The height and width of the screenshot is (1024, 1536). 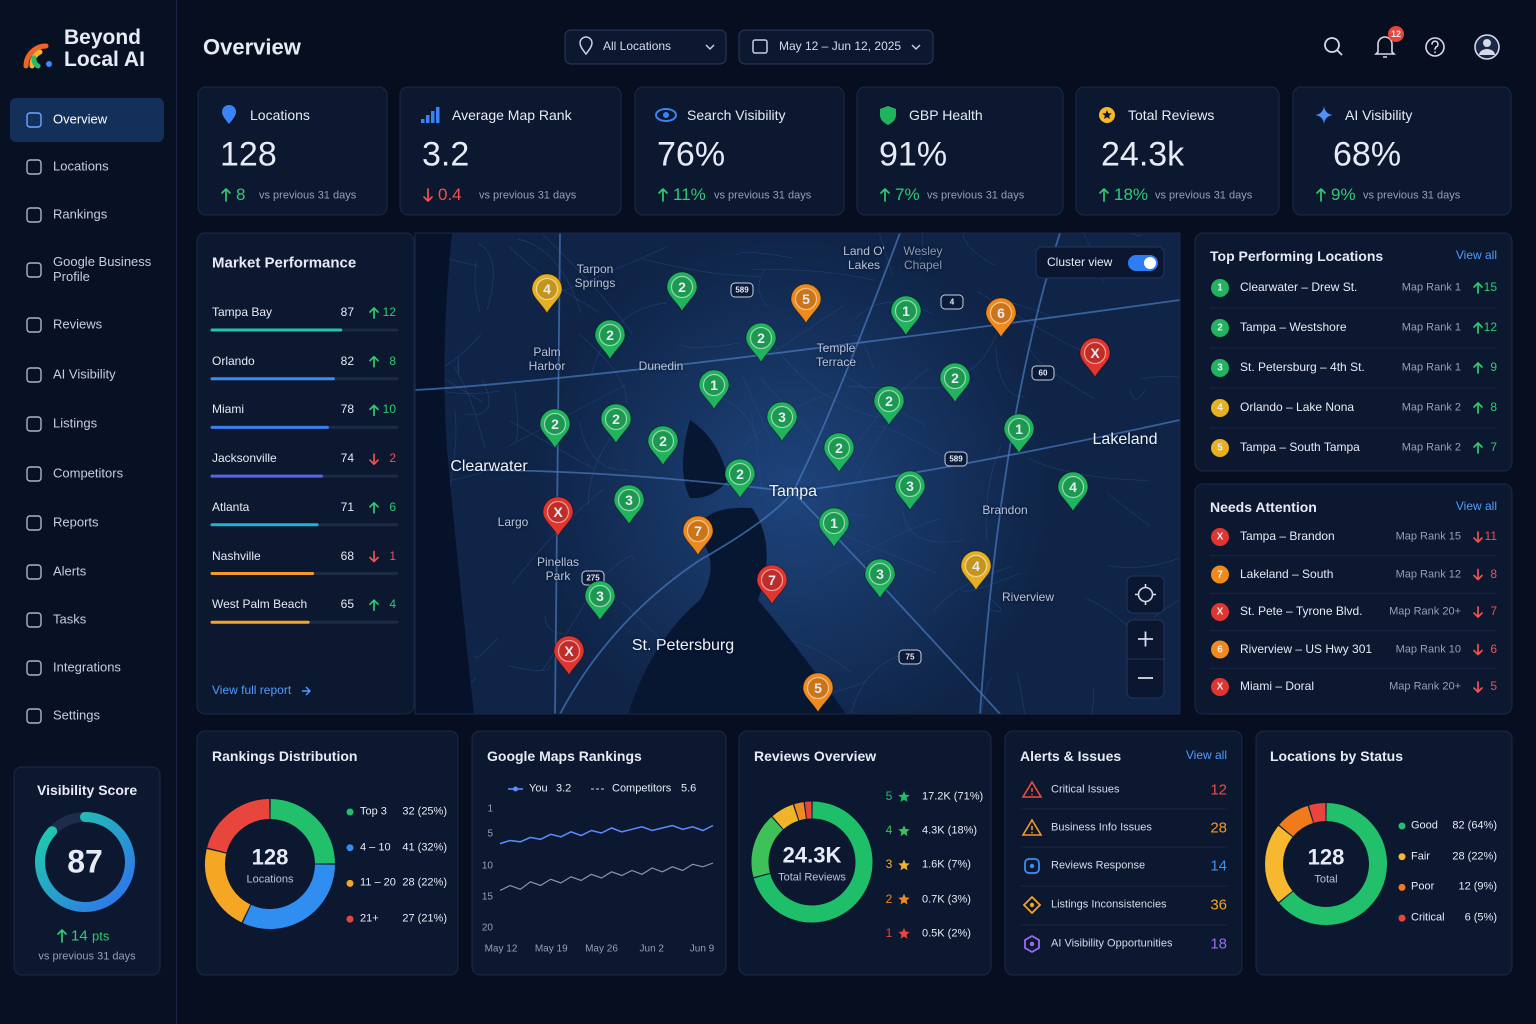 What do you see at coordinates (1171, 114) in the screenshot?
I see `kpi-label: Total Reviews` at bounding box center [1171, 114].